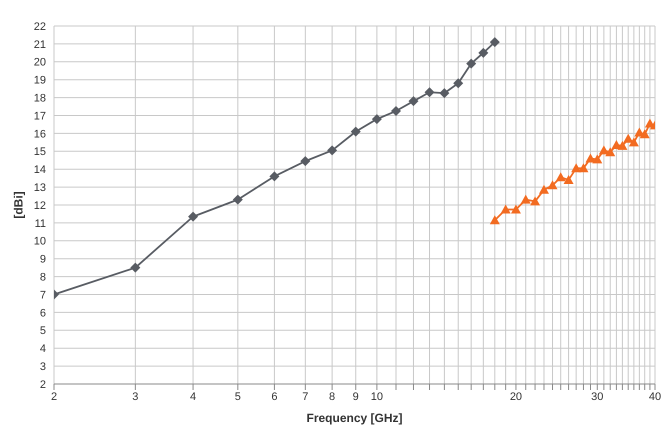 The height and width of the screenshot is (428, 665). Describe the element at coordinates (274, 396) in the screenshot. I see `x-tick-label: 6` at that location.